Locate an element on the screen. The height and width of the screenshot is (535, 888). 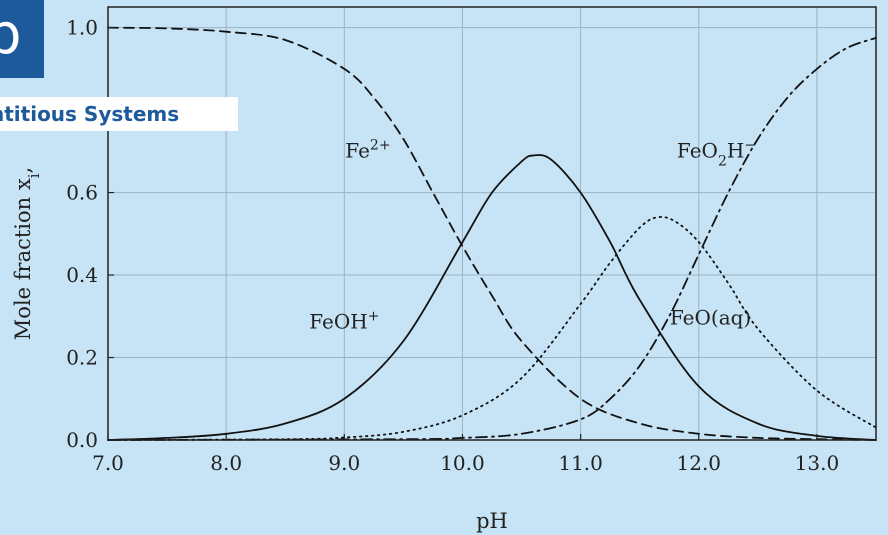
y-tick-label: 1.0 is located at coordinates (82, 28).